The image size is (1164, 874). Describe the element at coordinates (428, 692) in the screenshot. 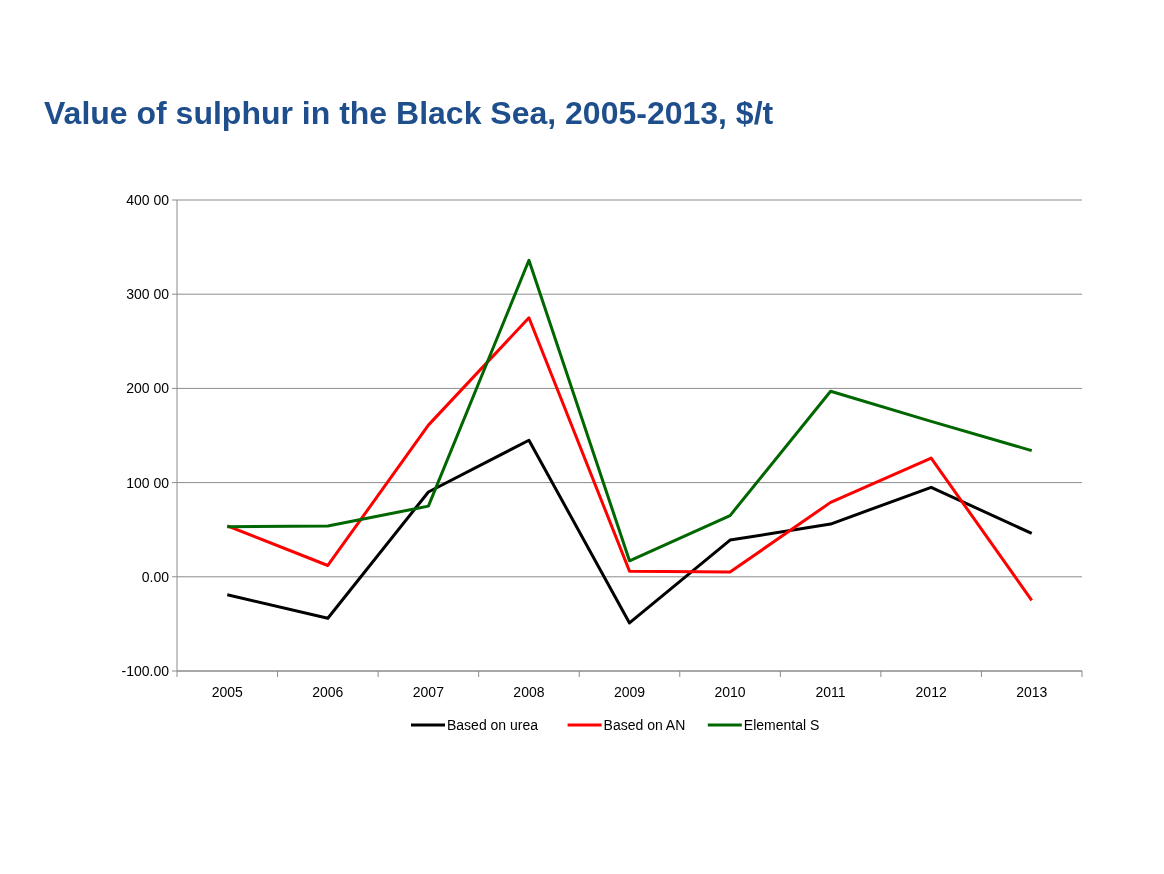

I see `x-tick-label: 2007` at that location.